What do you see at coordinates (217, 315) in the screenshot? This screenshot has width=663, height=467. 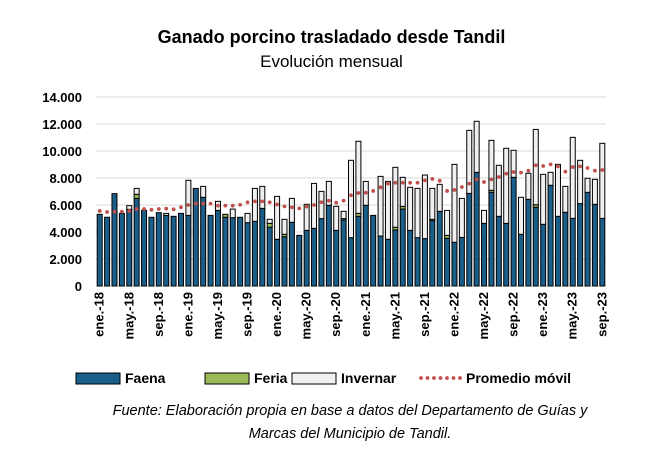 I see `x-tick-label: may.-19` at bounding box center [217, 315].